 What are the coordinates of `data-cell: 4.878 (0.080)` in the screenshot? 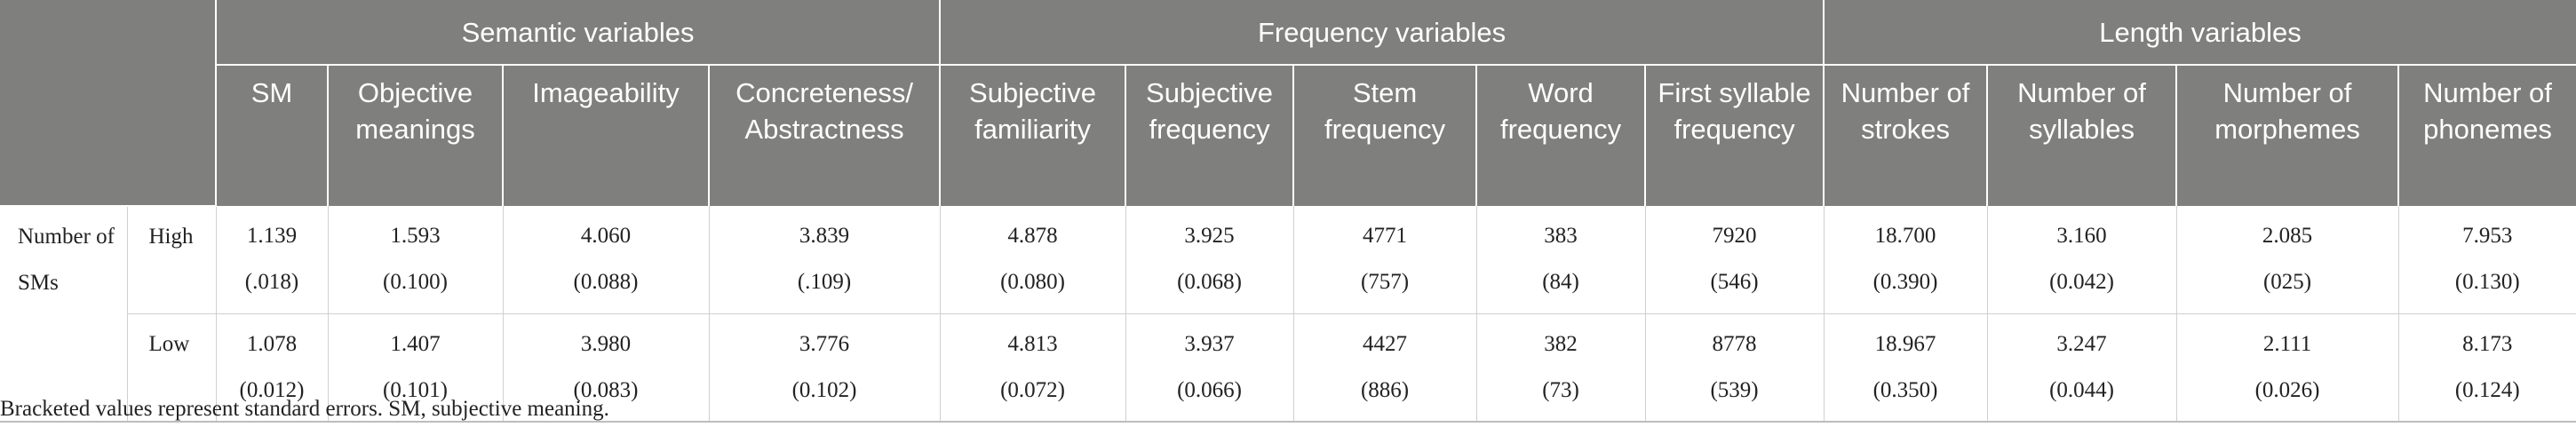 It's located at (1032, 260).